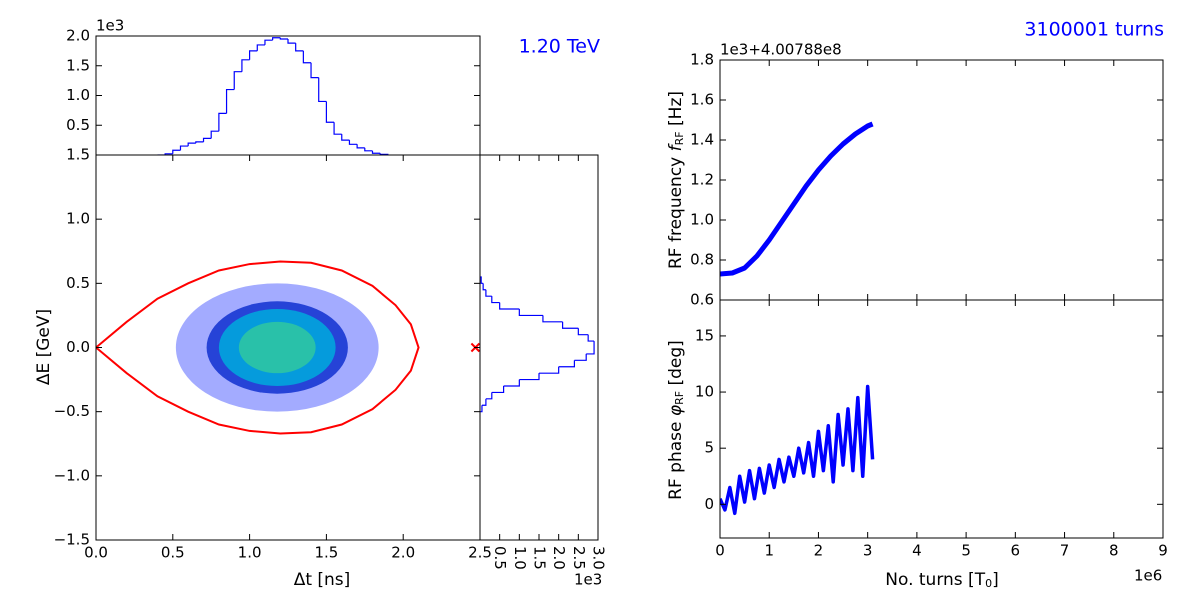  Describe the element at coordinates (941, 580) in the screenshot. I see `x-axis-label: No. turns [T0]` at that location.